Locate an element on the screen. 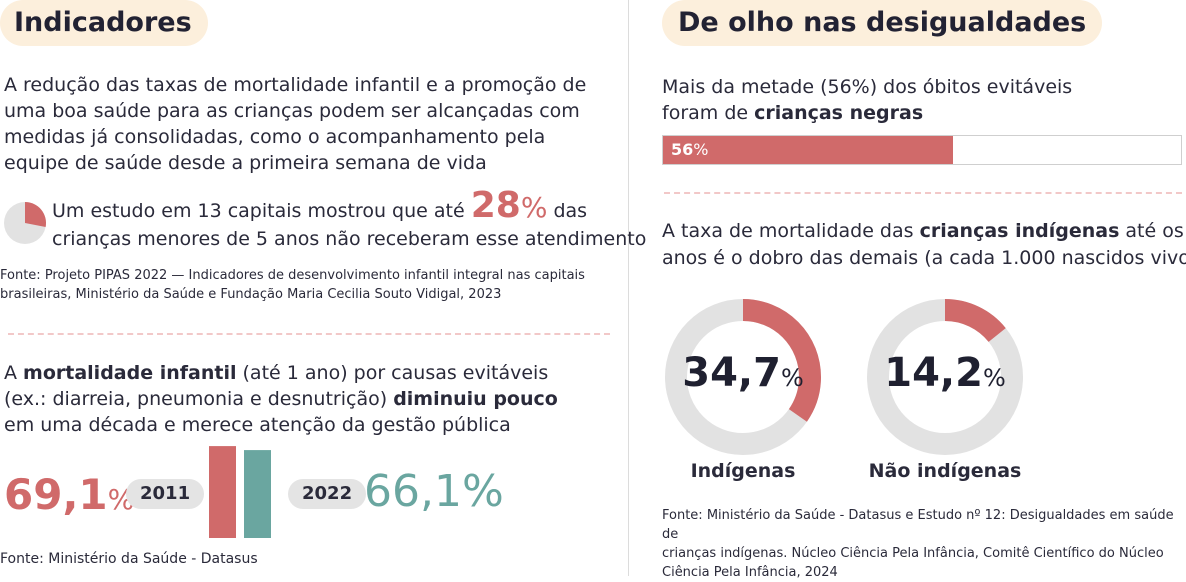 The width and height of the screenshot is (1186, 582). column-divider is located at coordinates (628, 288).